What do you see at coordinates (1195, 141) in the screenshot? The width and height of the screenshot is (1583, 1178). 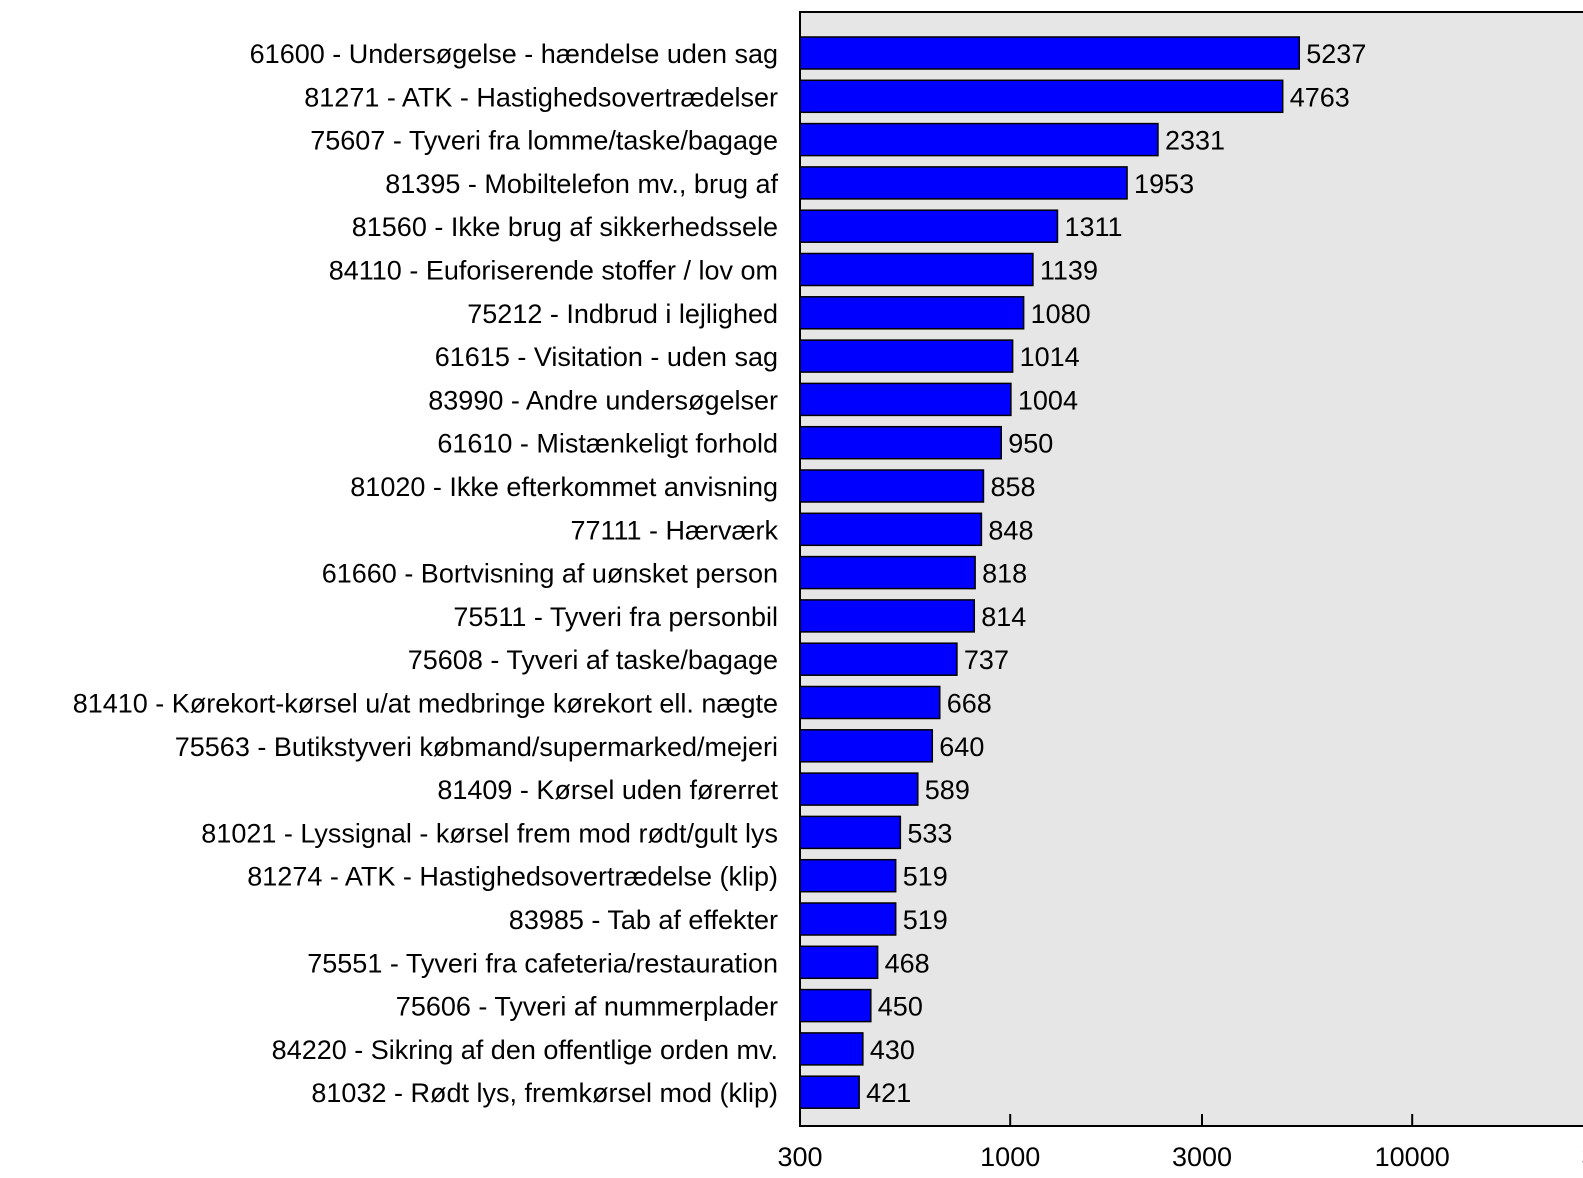 I see `value-label: 2331` at bounding box center [1195, 141].